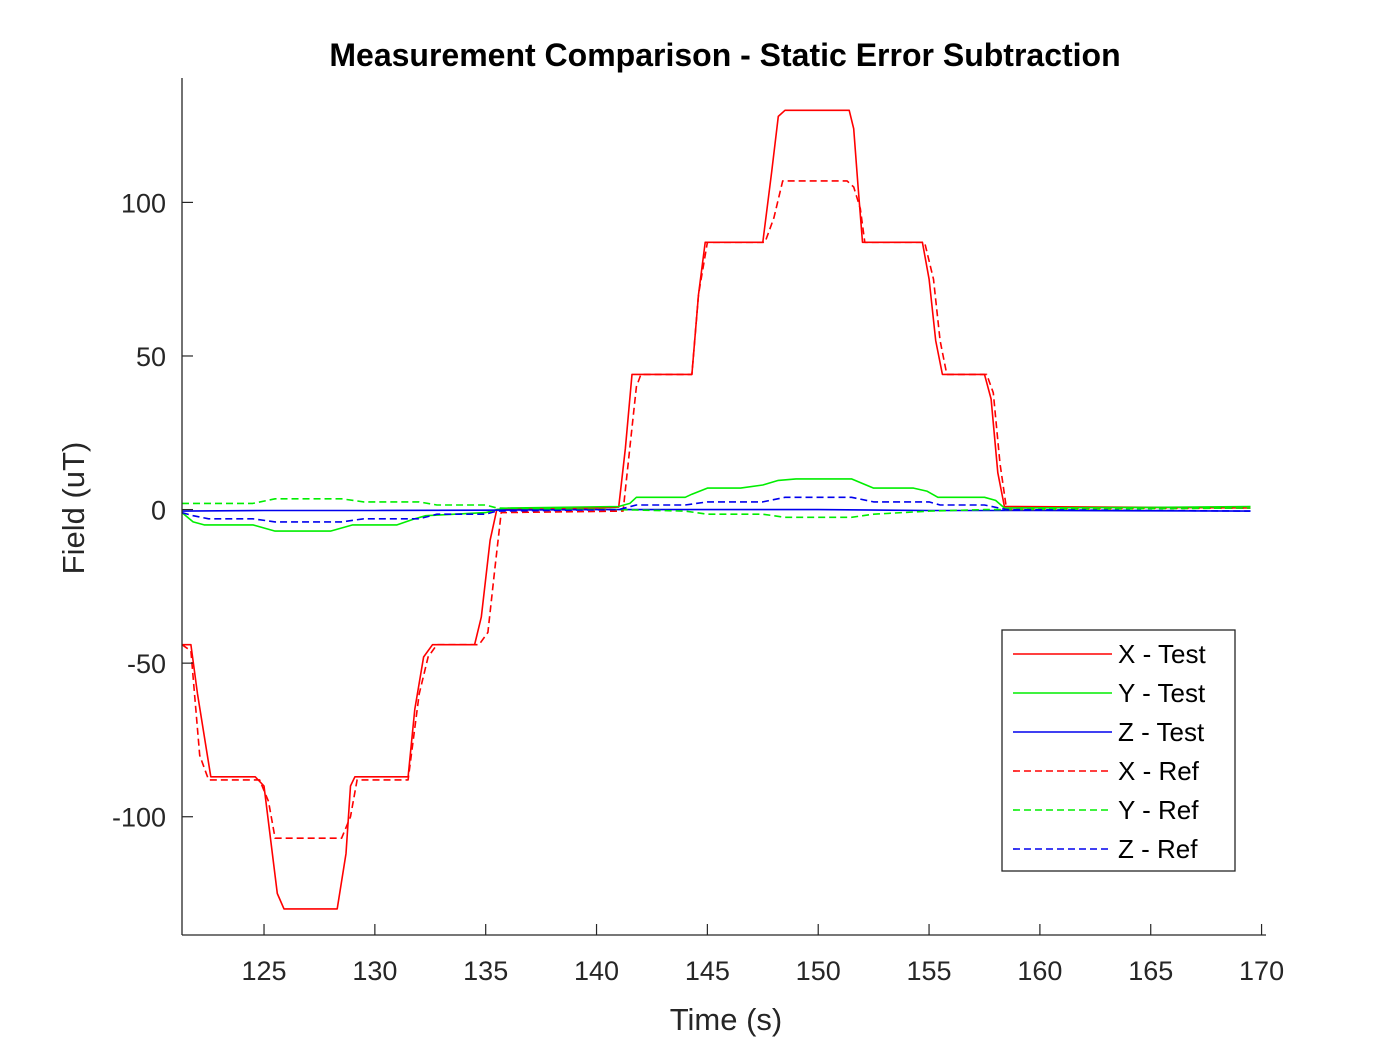 The height and width of the screenshot is (1055, 1400). I want to click on x-tick-label: 155, so click(929, 971).